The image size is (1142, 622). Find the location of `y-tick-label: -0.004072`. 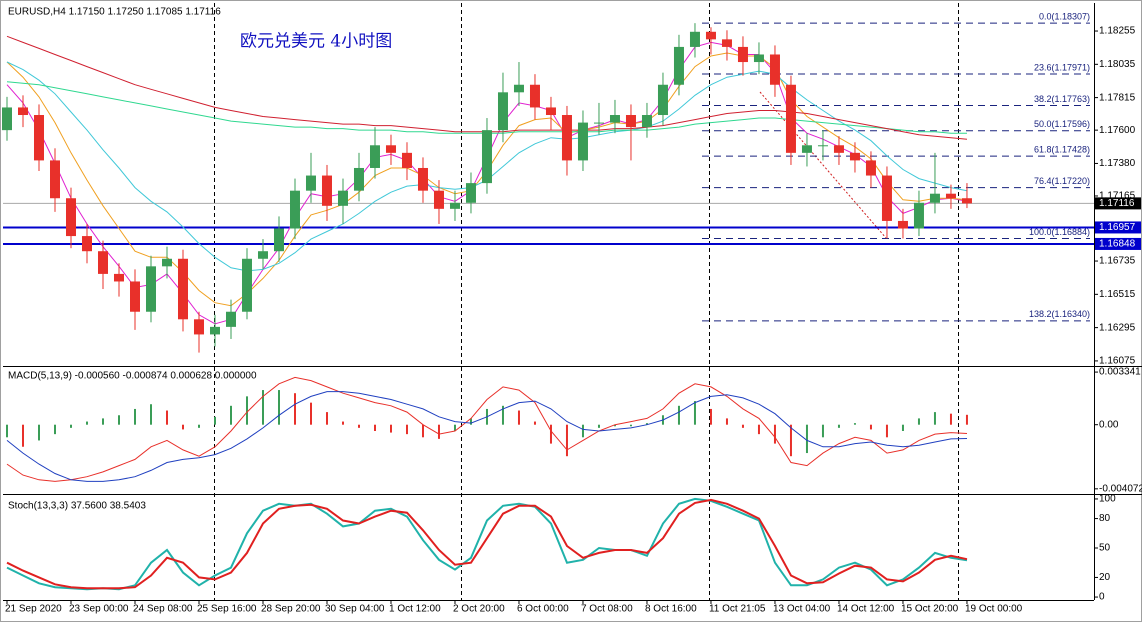

y-tick-label: -0.004072 is located at coordinates (1120, 488).